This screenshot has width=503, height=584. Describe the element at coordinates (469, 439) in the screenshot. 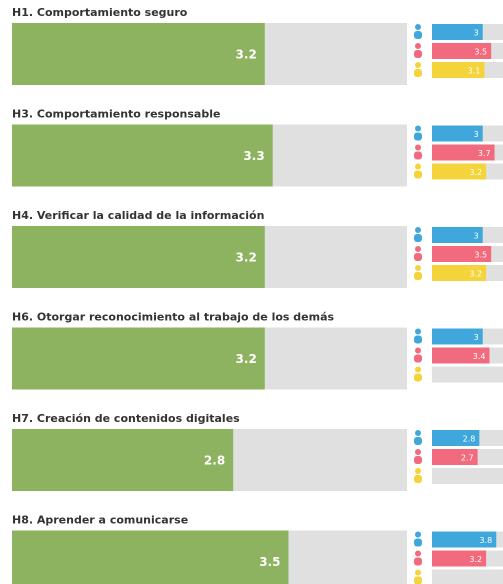

I see `small-value-label: 2.8` at that location.